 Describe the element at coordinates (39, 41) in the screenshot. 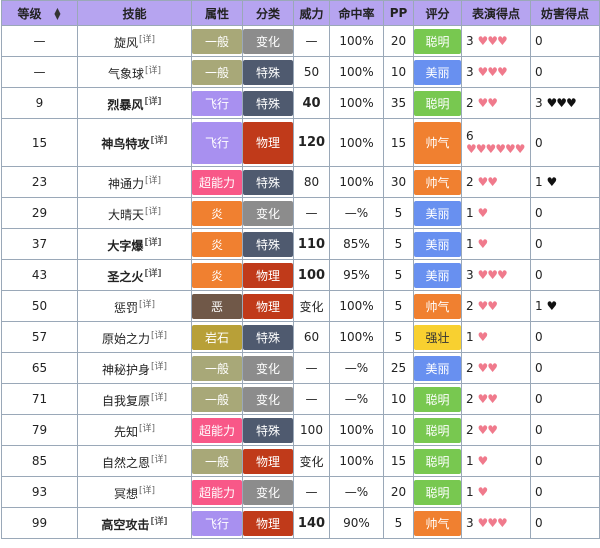

I see `level-cell: —` at that location.